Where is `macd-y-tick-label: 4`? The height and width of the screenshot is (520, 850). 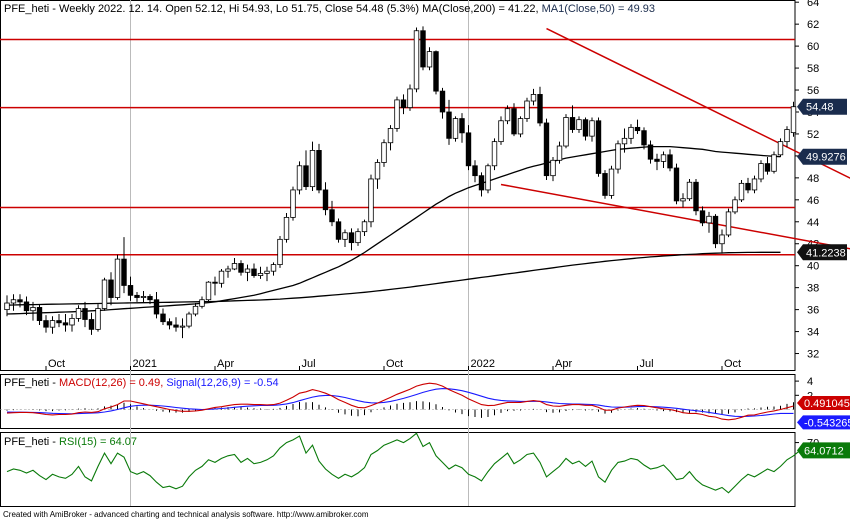 macd-y-tick-label: 4 is located at coordinates (810, 382).